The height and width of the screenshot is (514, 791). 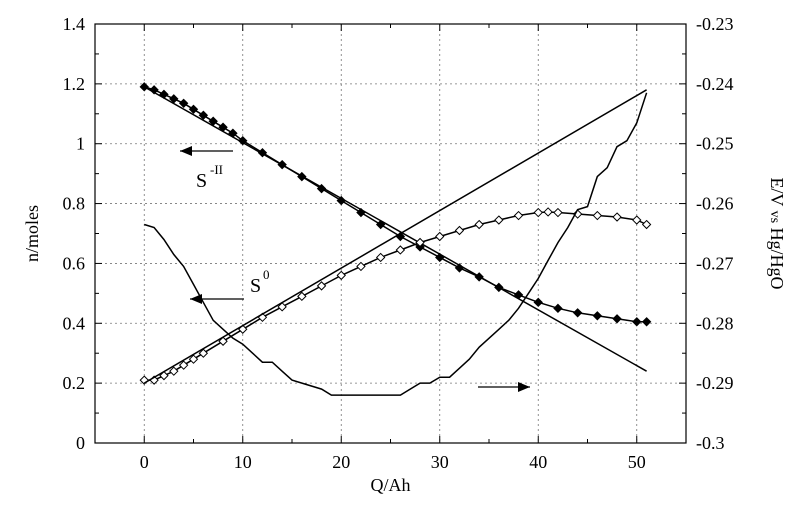 What do you see at coordinates (774, 217) in the screenshot?
I see `y-right-title-part-2: vs` at bounding box center [774, 217].